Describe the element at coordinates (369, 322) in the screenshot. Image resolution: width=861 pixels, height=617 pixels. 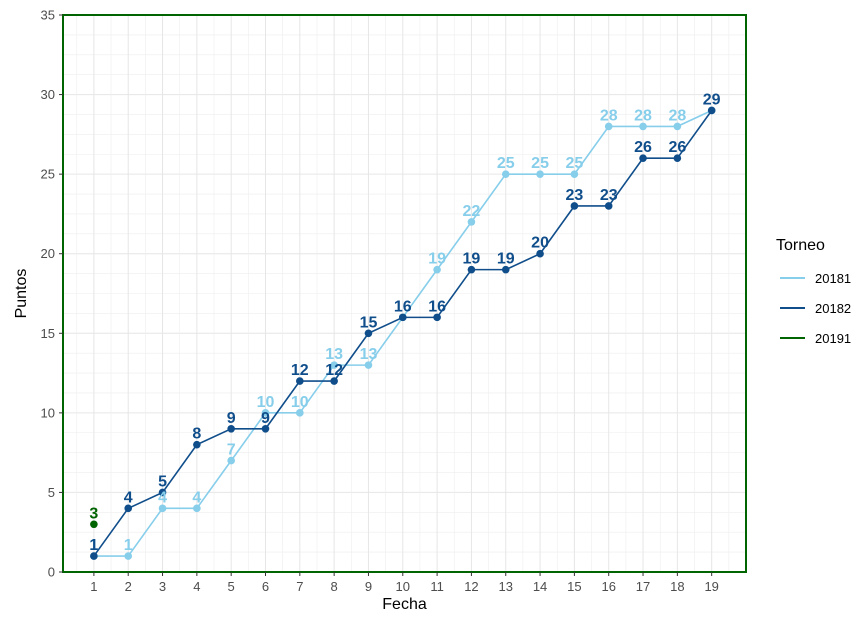
I see `data-label-20182: 15` at that location.